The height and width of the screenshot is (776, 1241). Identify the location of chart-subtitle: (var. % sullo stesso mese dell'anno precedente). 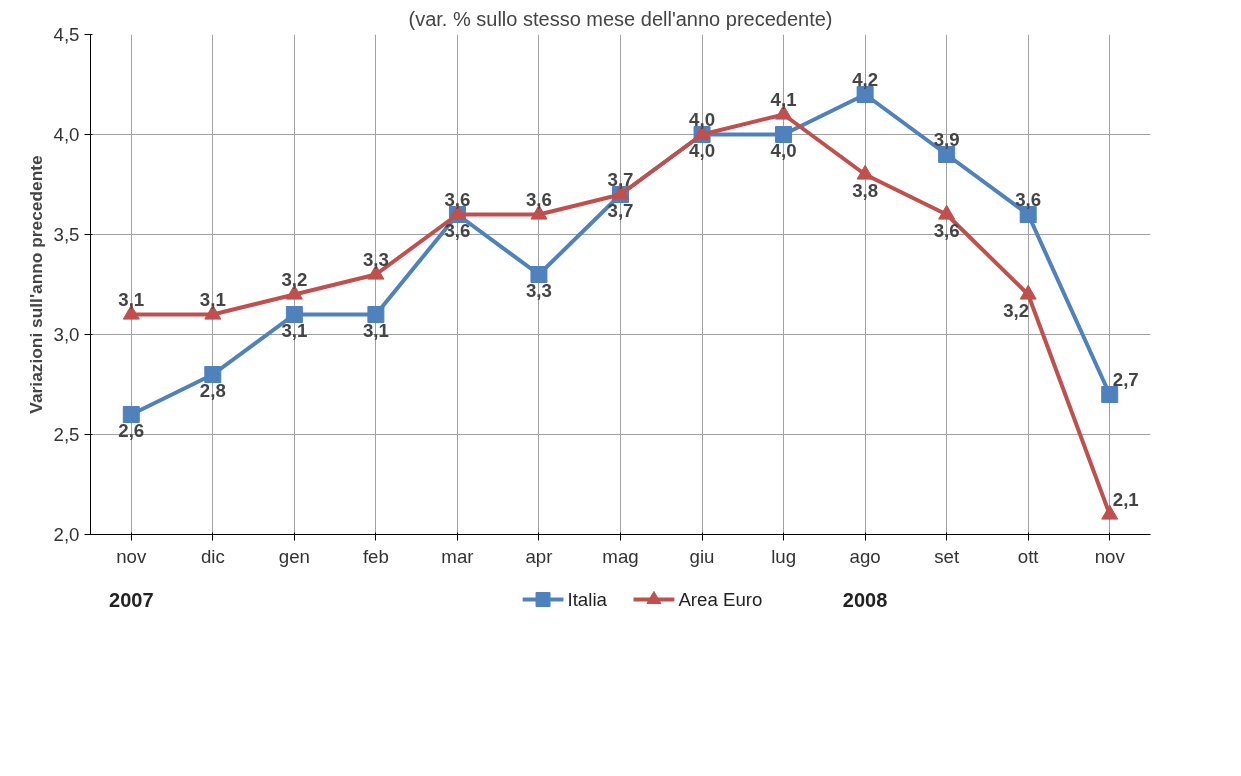
(620, 18).